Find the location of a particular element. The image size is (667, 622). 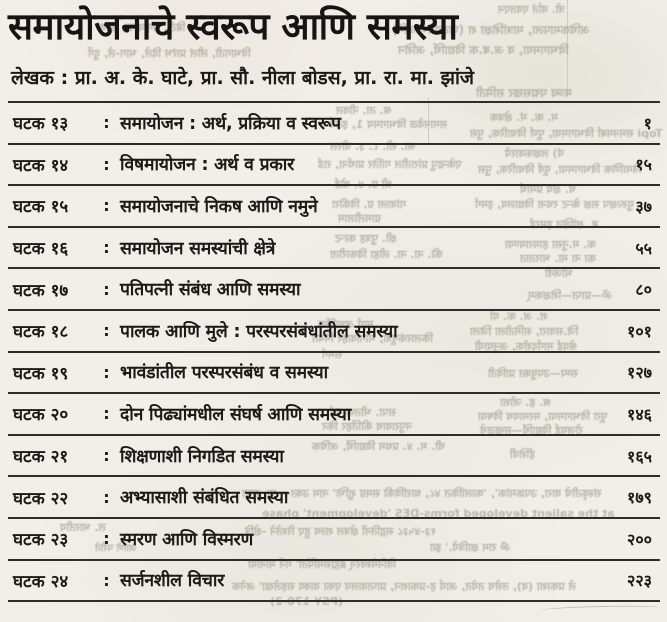

toc-page-number: ८० is located at coordinates (643, 290).